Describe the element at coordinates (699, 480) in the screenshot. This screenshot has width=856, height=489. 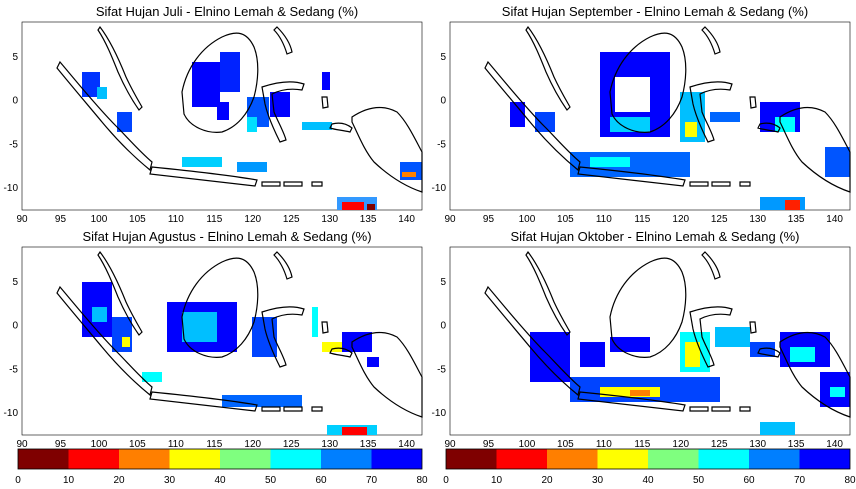
I see `colorbar-right-label-50: 50` at that location.